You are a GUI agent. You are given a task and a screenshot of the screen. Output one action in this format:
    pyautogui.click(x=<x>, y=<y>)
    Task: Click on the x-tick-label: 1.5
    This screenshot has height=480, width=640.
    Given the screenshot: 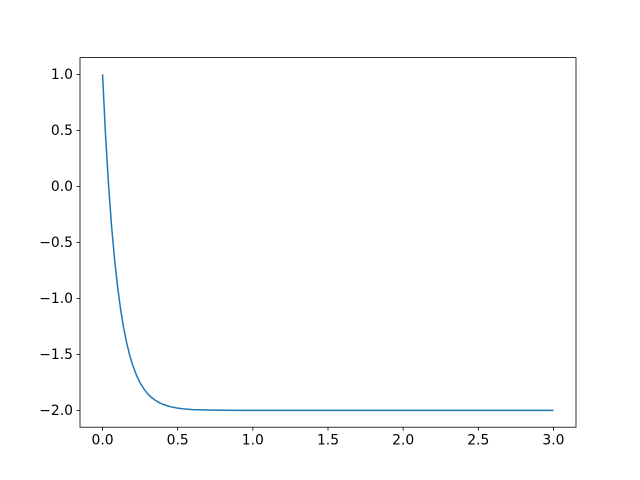 What is the action you would take?
    pyautogui.click(x=328, y=441)
    